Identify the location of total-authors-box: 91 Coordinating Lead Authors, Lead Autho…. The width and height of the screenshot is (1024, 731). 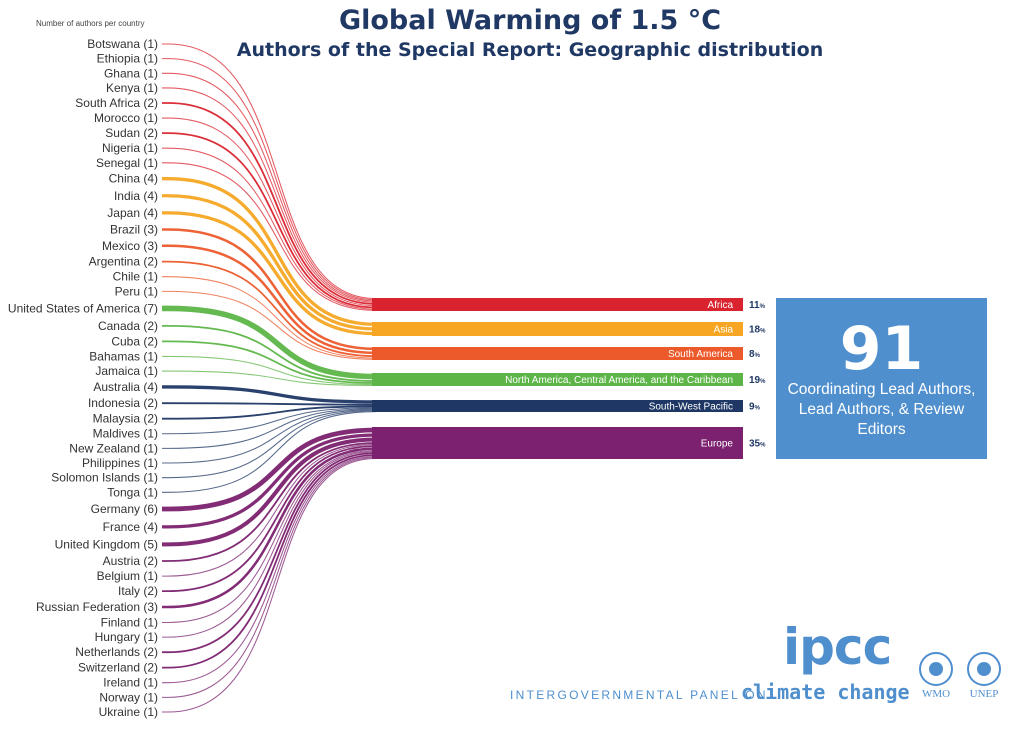
(881, 378).